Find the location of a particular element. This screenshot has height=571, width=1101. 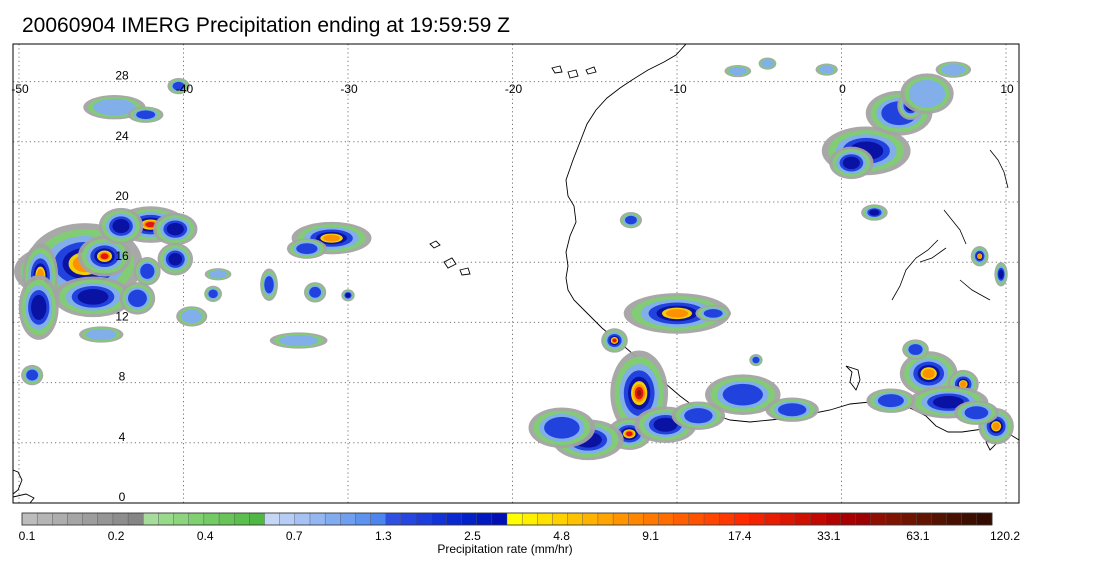

colorbar-tick-label: 0.7 is located at coordinates (294, 536).